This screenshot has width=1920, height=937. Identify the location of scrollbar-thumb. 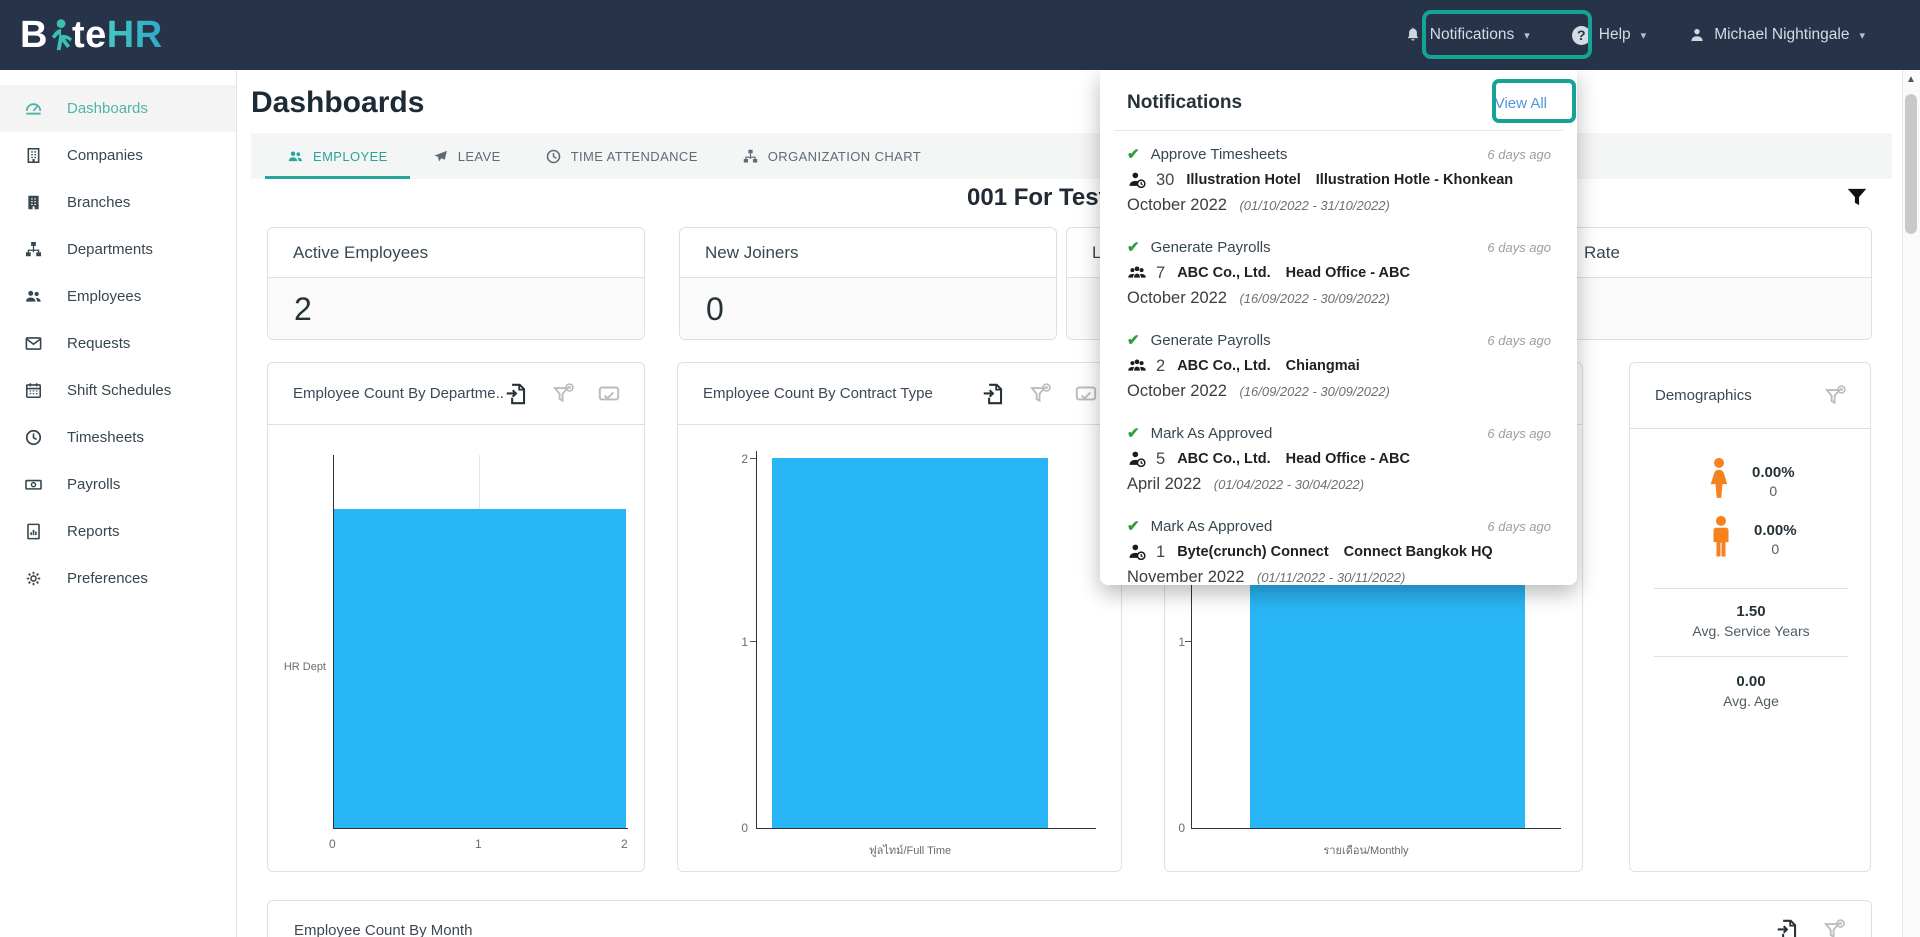
(1911, 164).